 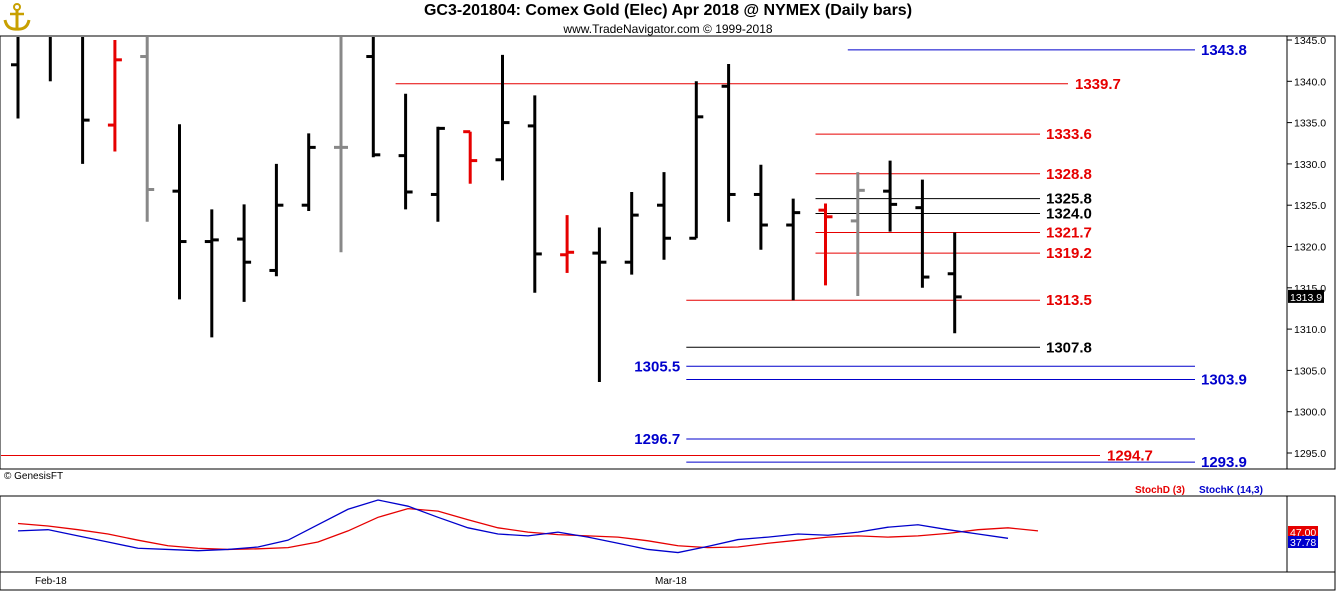 I want to click on level-label: 1333.6, so click(x=1069, y=134).